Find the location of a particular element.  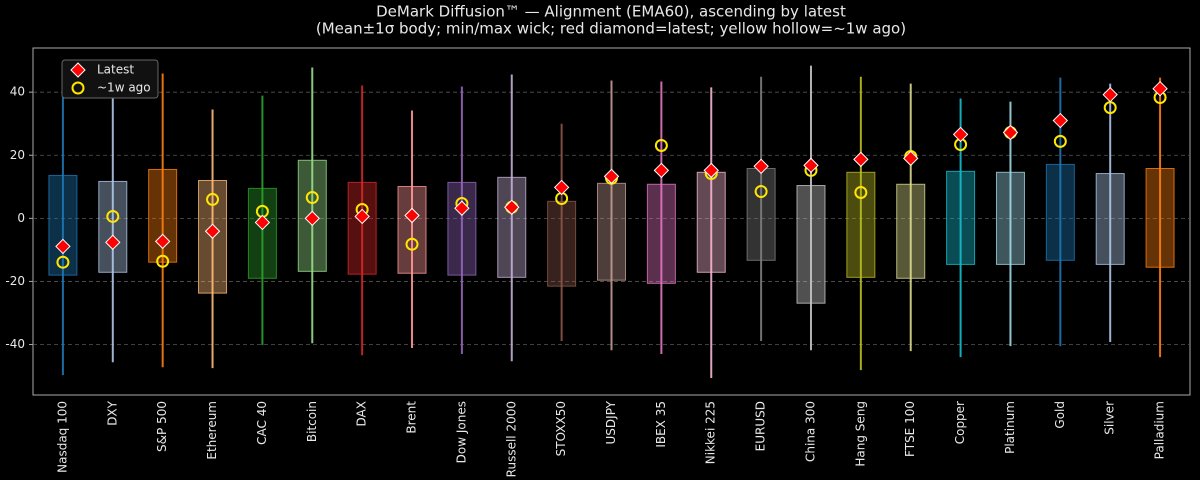

x-tick-label: S&P 500 is located at coordinates (162, 426).